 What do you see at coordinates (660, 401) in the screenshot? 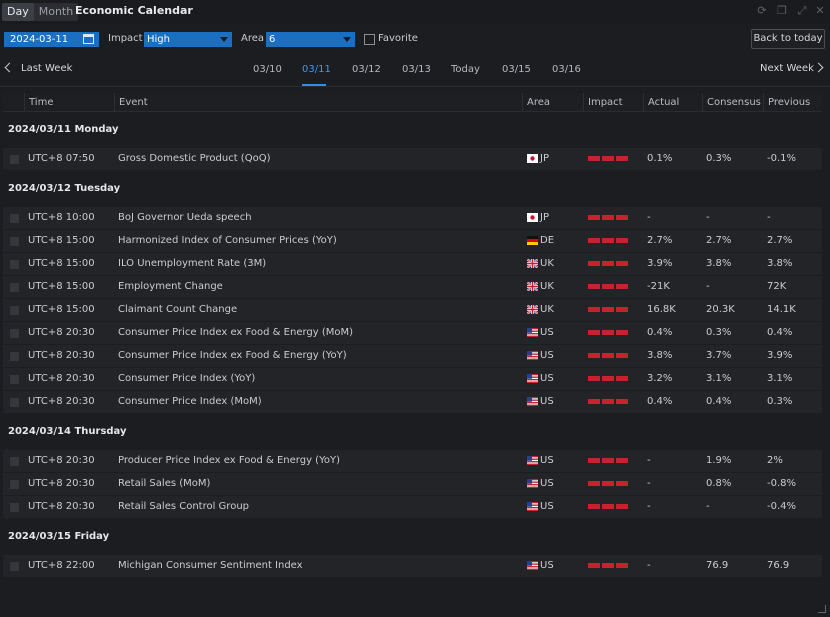
I see `event-actual: 0.4%` at bounding box center [660, 401].